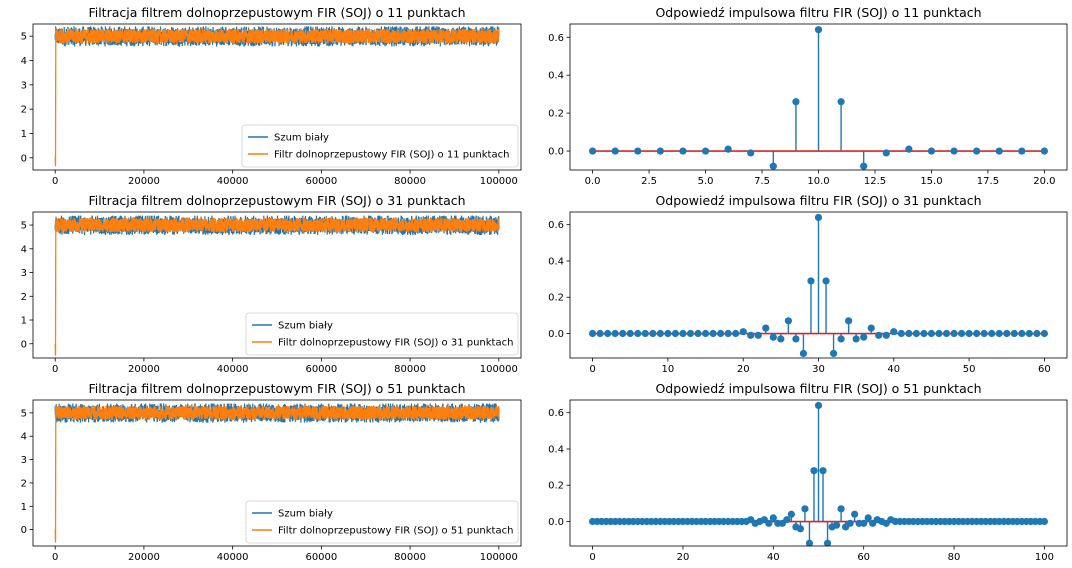 This screenshot has width=1072, height=568. I want to click on x-tick-label: 0.0, so click(593, 181).